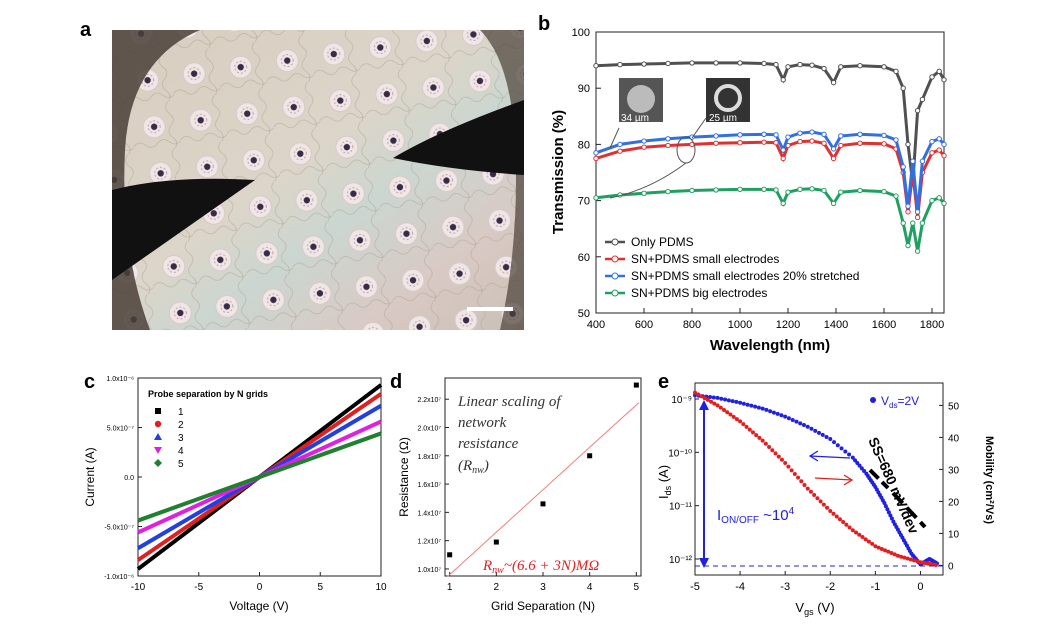 This screenshot has width=1064, height=632. What do you see at coordinates (954, 534) in the screenshot?
I see `y2-tick-label-e: 10` at bounding box center [954, 534].